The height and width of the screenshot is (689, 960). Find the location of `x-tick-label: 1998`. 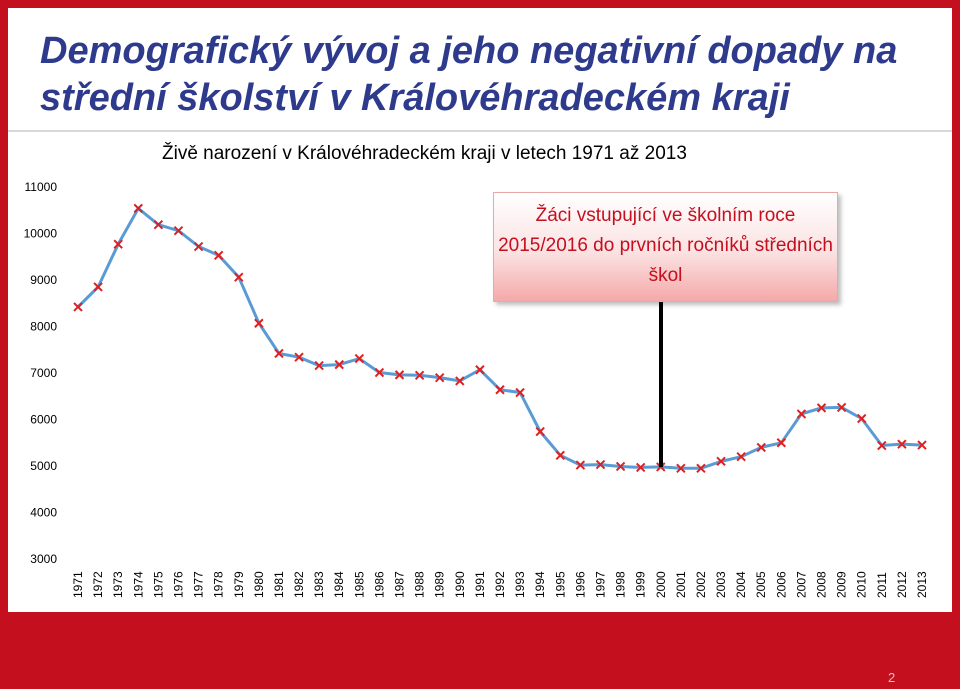

x-tick-label: 1998 is located at coordinates (621, 584).